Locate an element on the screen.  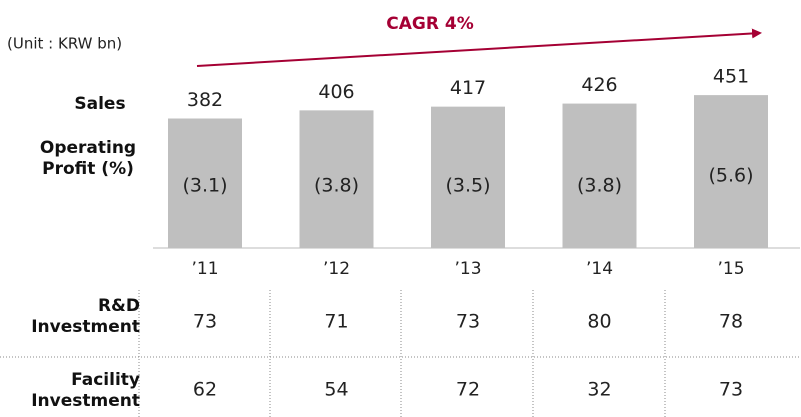
x-tick-label: ’15 is located at coordinates (730, 269).